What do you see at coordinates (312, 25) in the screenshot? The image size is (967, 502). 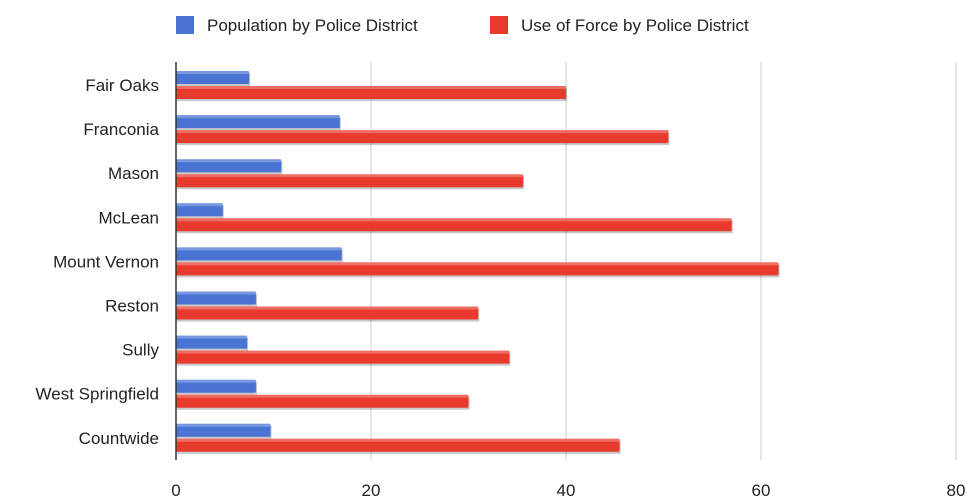 I see `legend-label-population-by-police-district: Population by Police District` at bounding box center [312, 25].